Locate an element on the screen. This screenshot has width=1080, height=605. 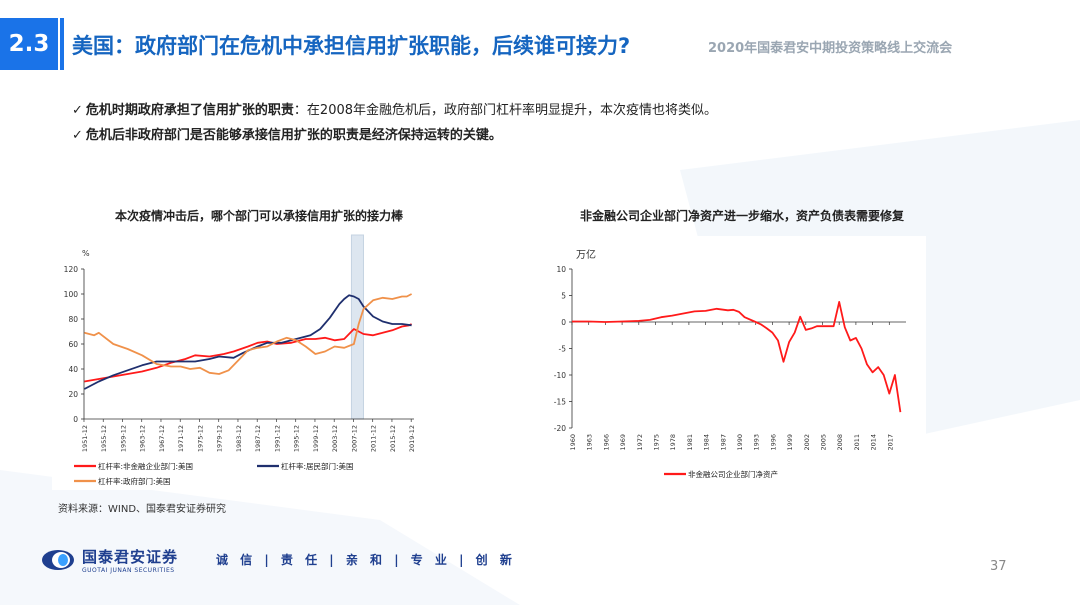
chart1-x-tick-label: 2007-12 is located at coordinates (354, 438).